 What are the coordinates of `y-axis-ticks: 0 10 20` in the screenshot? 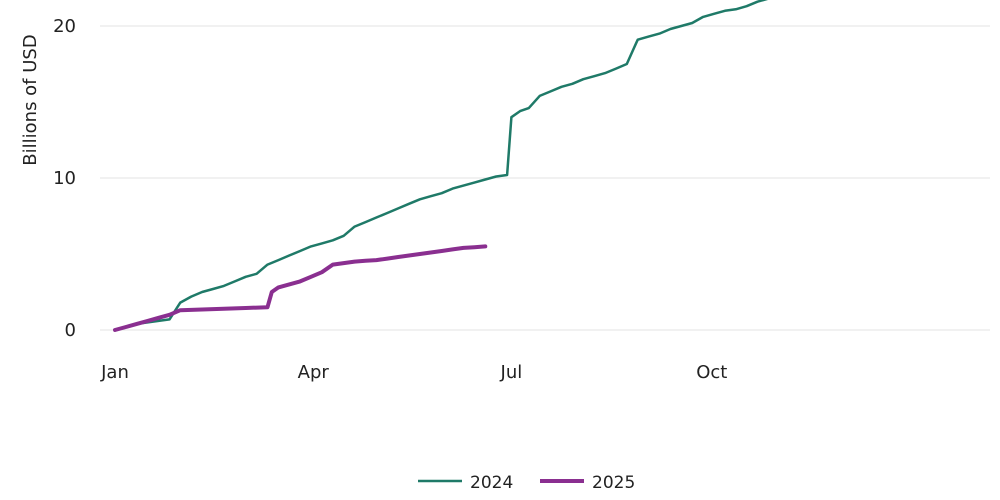 It's located at (64, 178).